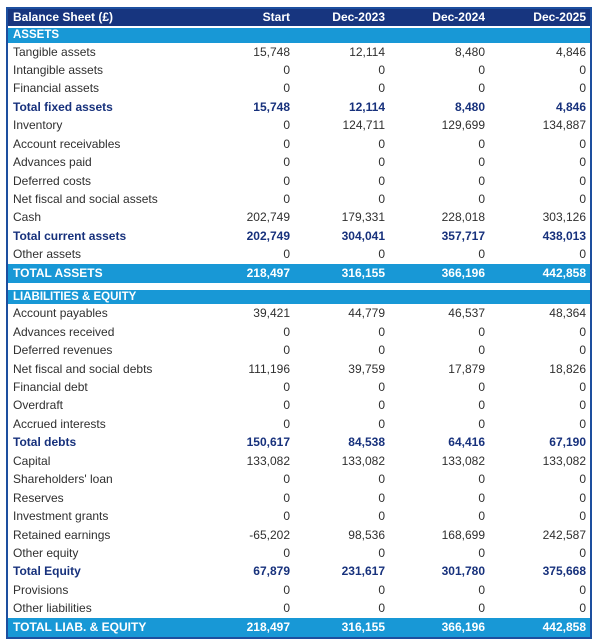 This screenshot has width=600, height=642. What do you see at coordinates (56, 88) in the screenshot?
I see `row-label: Financial assets` at bounding box center [56, 88].